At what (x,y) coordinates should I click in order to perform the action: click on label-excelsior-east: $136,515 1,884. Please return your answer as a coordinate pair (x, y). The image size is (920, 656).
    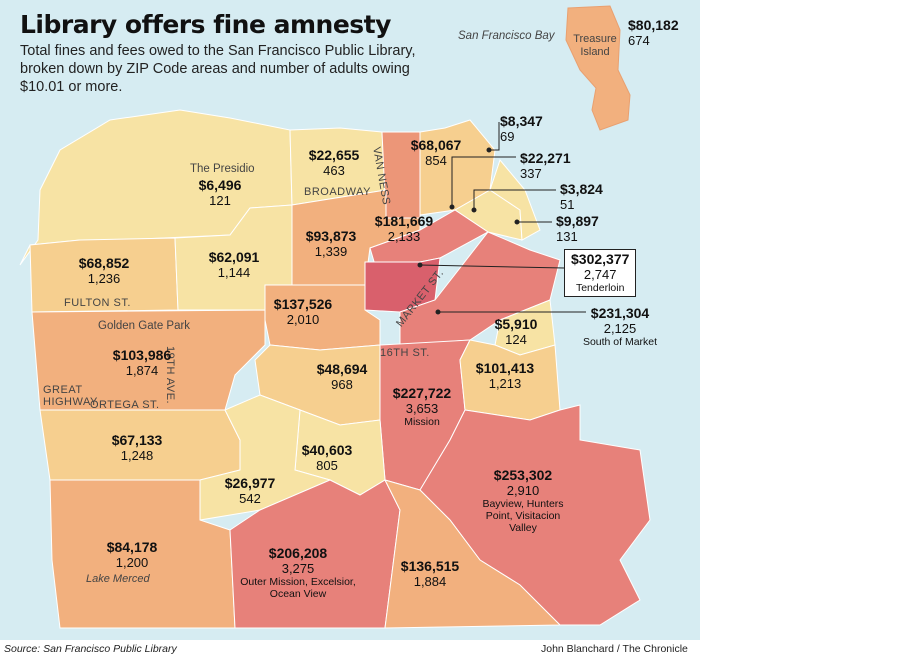
    Looking at the image, I should click on (430, 574).